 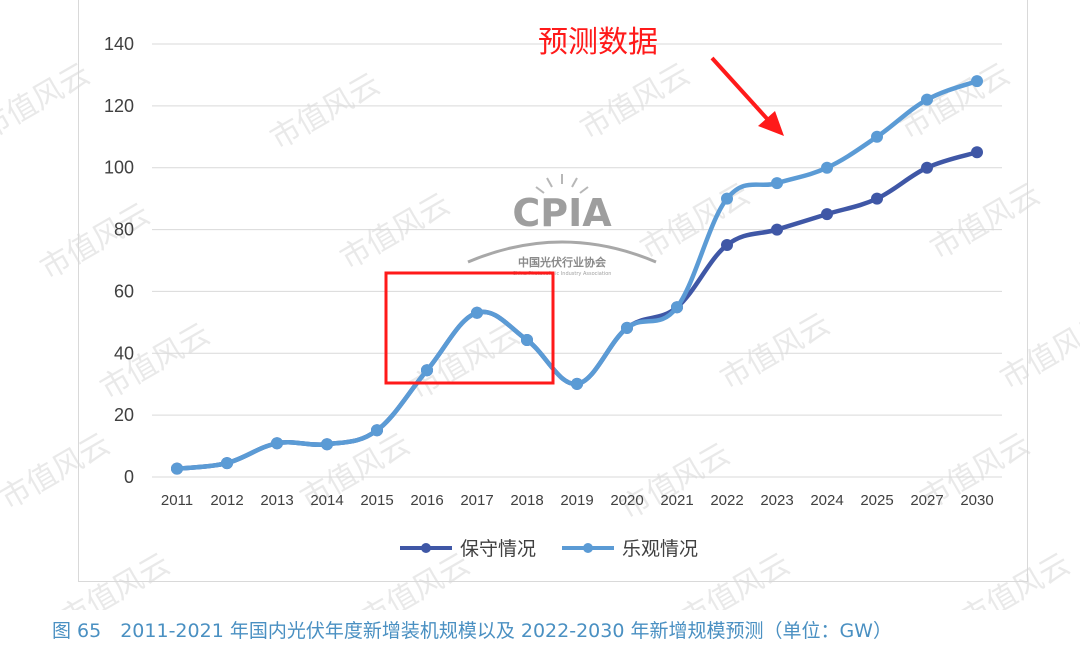 I want to click on y-tick-label: 140, so click(x=119, y=44).